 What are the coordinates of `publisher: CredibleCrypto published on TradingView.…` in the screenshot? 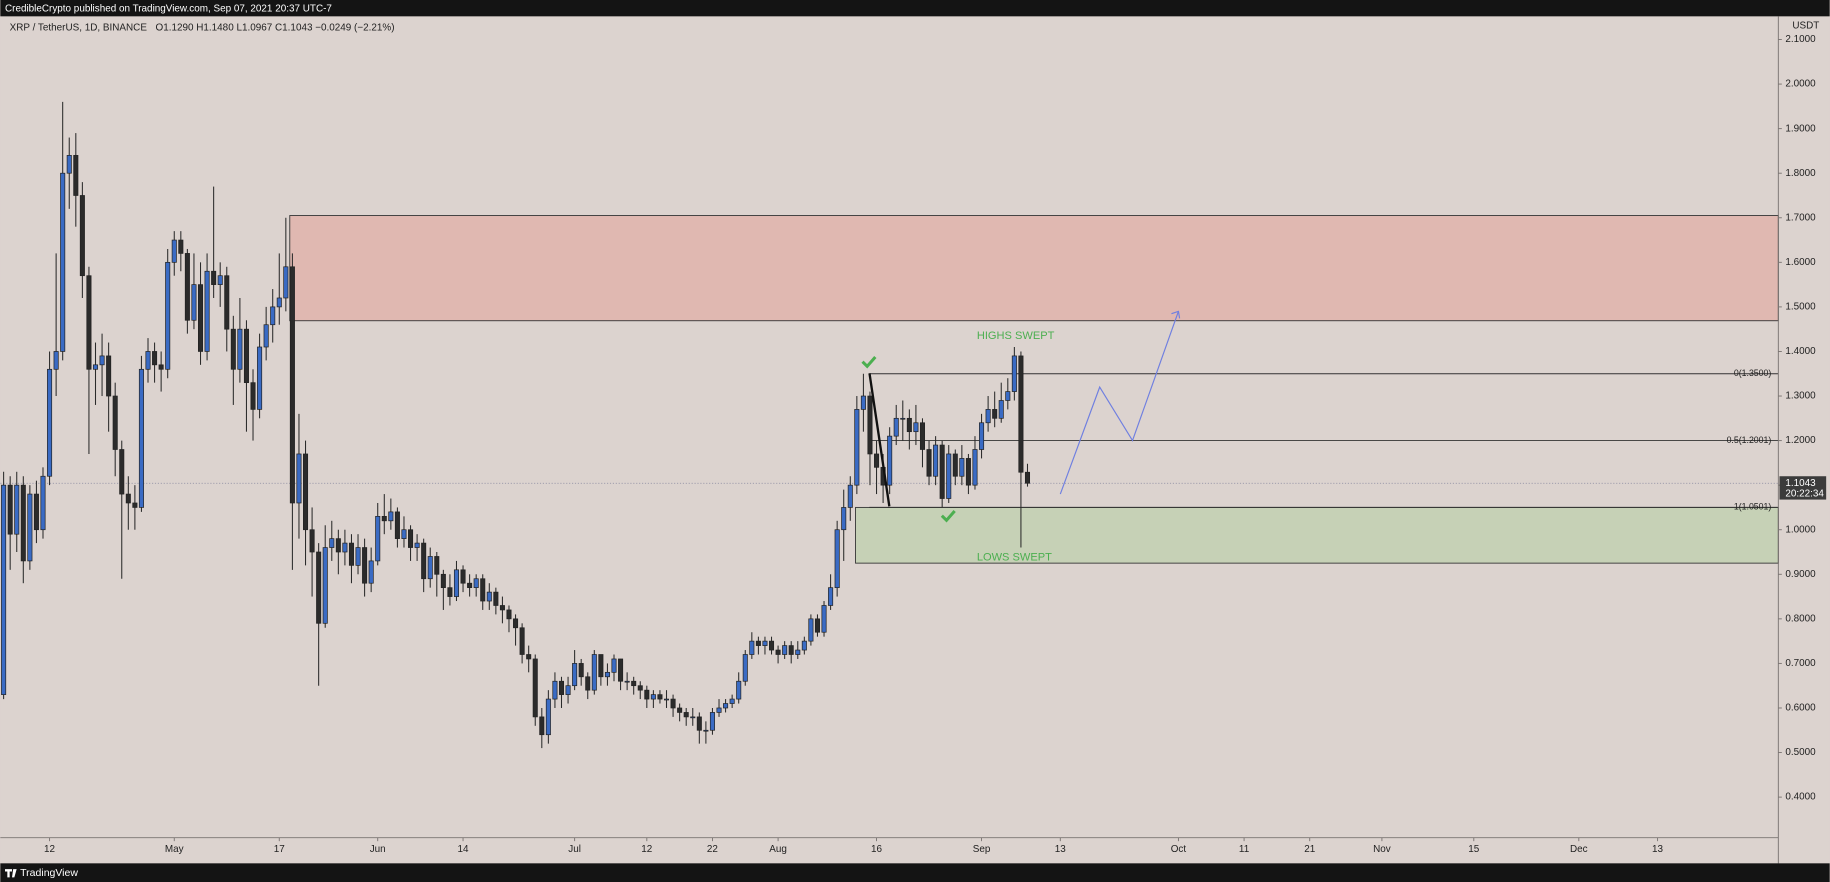 It's located at (168, 8).